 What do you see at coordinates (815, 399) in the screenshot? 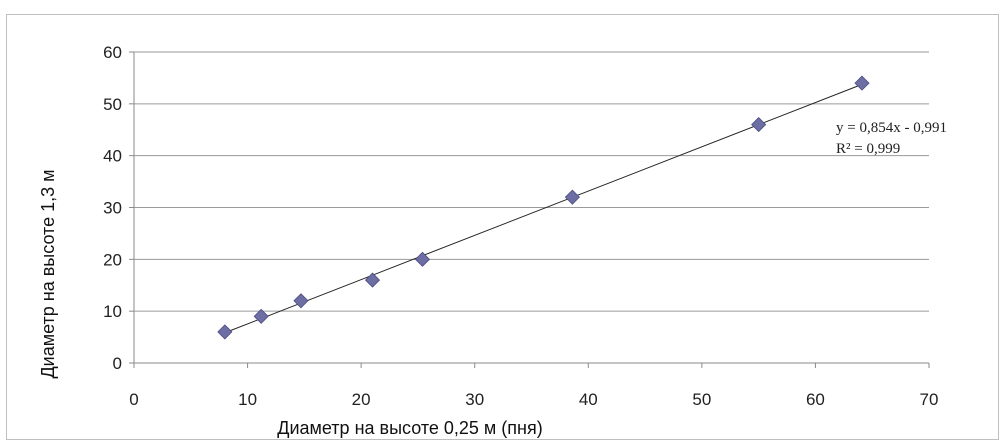
I see `x-tick-label: 60` at bounding box center [815, 399].